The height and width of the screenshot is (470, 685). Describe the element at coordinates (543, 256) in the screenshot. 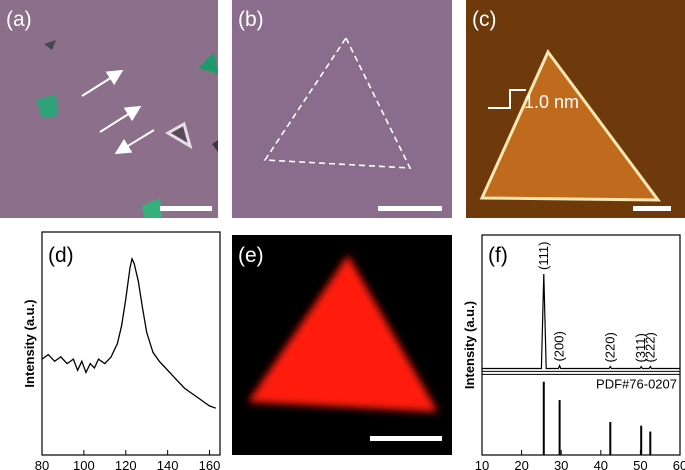

I see `peak-label: (111)` at that location.